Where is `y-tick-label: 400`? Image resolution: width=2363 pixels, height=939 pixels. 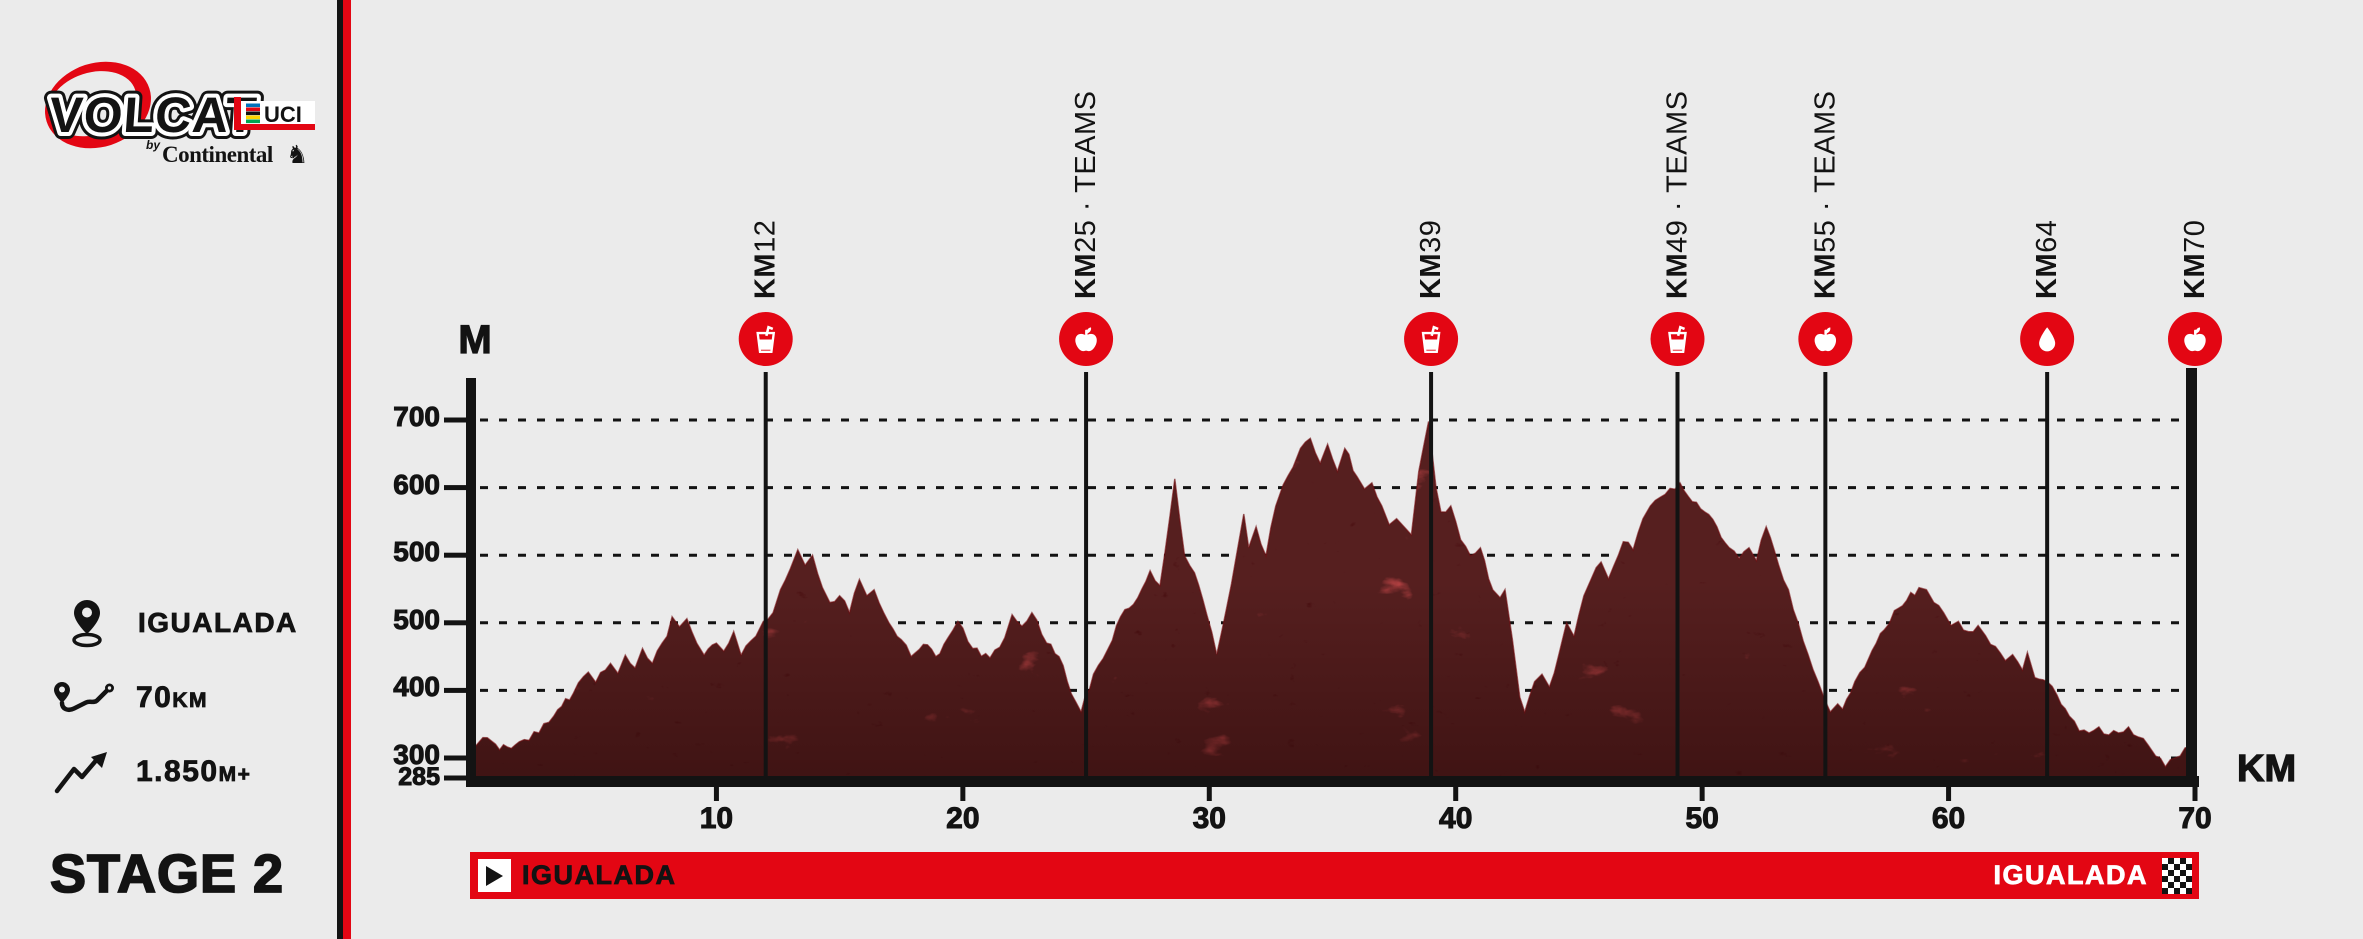 y-tick-label: 400 is located at coordinates (417, 687).